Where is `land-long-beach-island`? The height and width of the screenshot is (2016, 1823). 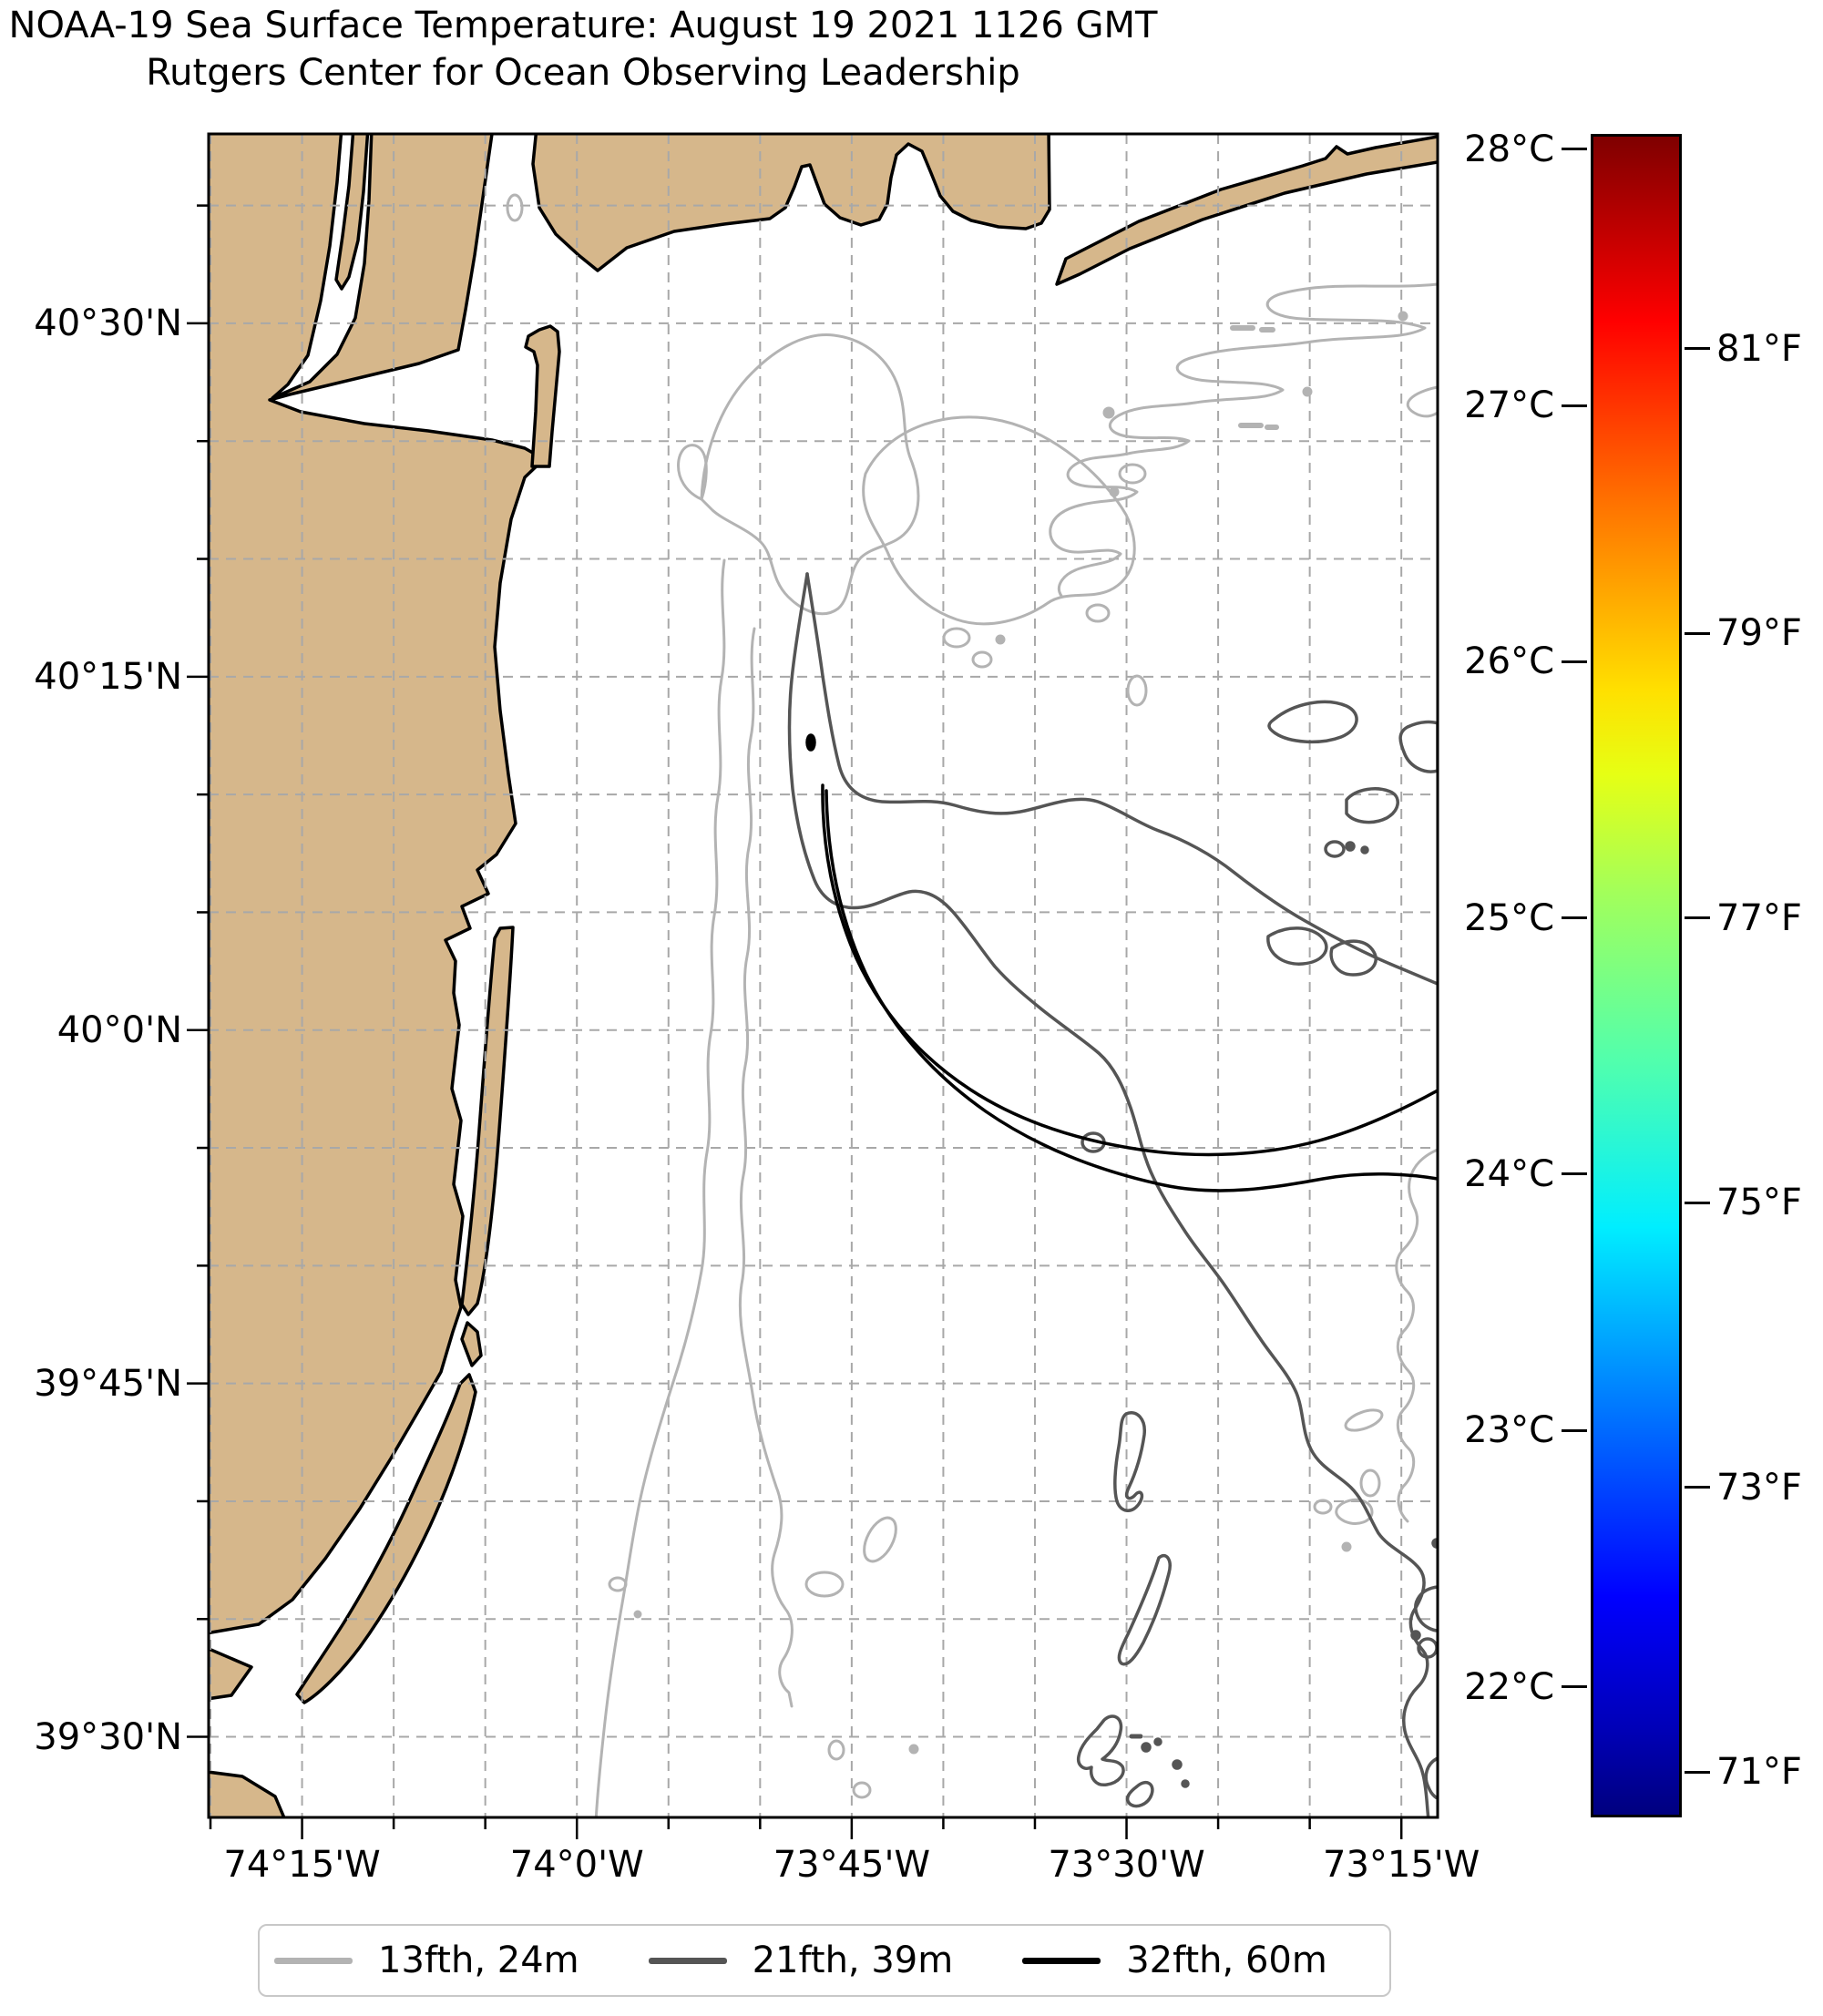 land-long-beach-island is located at coordinates (386, 1538).